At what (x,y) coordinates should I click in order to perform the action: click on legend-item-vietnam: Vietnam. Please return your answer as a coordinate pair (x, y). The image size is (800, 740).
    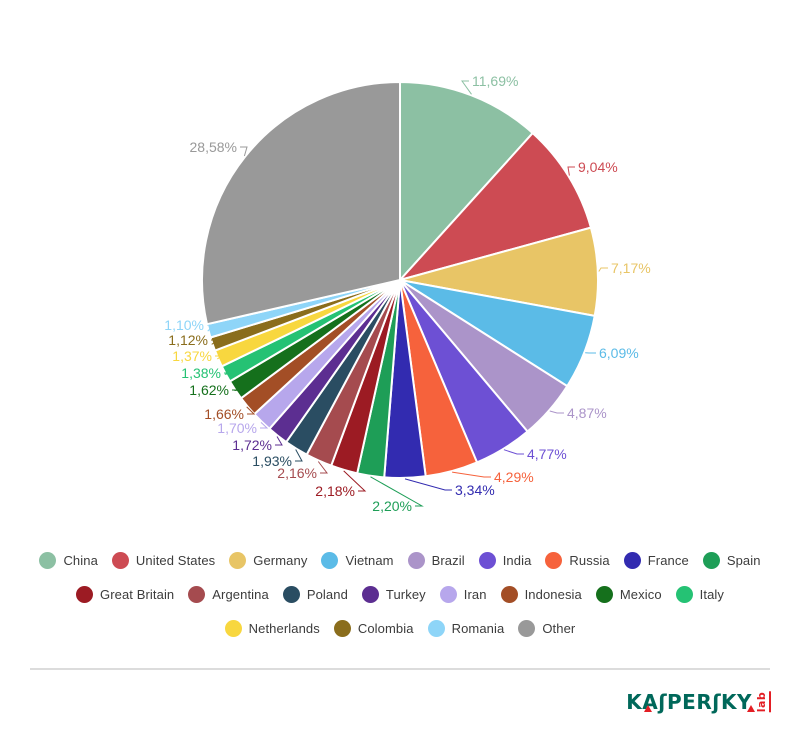
    Looking at the image, I should click on (357, 560).